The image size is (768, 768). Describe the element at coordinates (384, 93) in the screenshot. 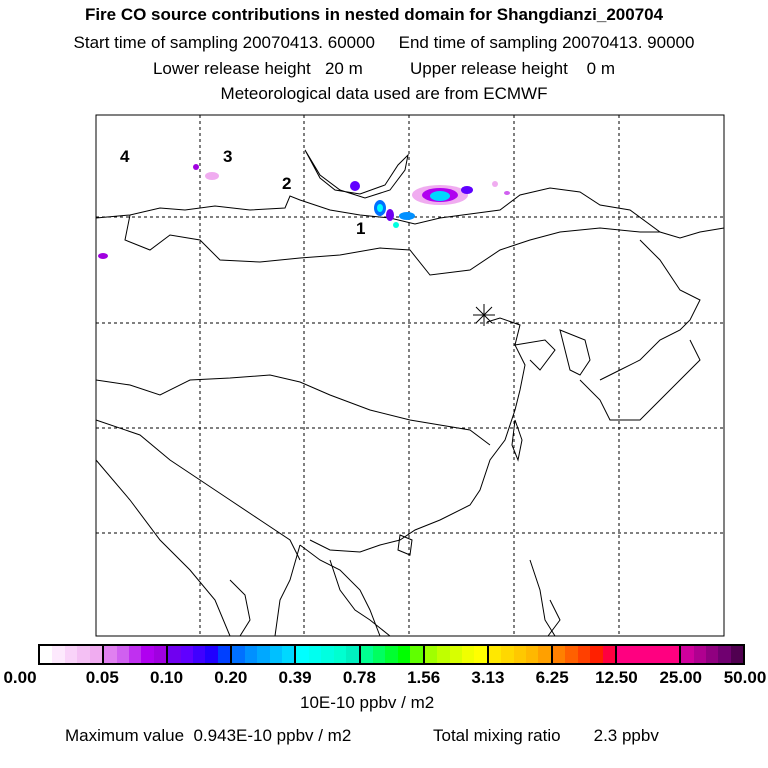

I see `met-data-source: Meteorological data used are from ECMWF` at that location.